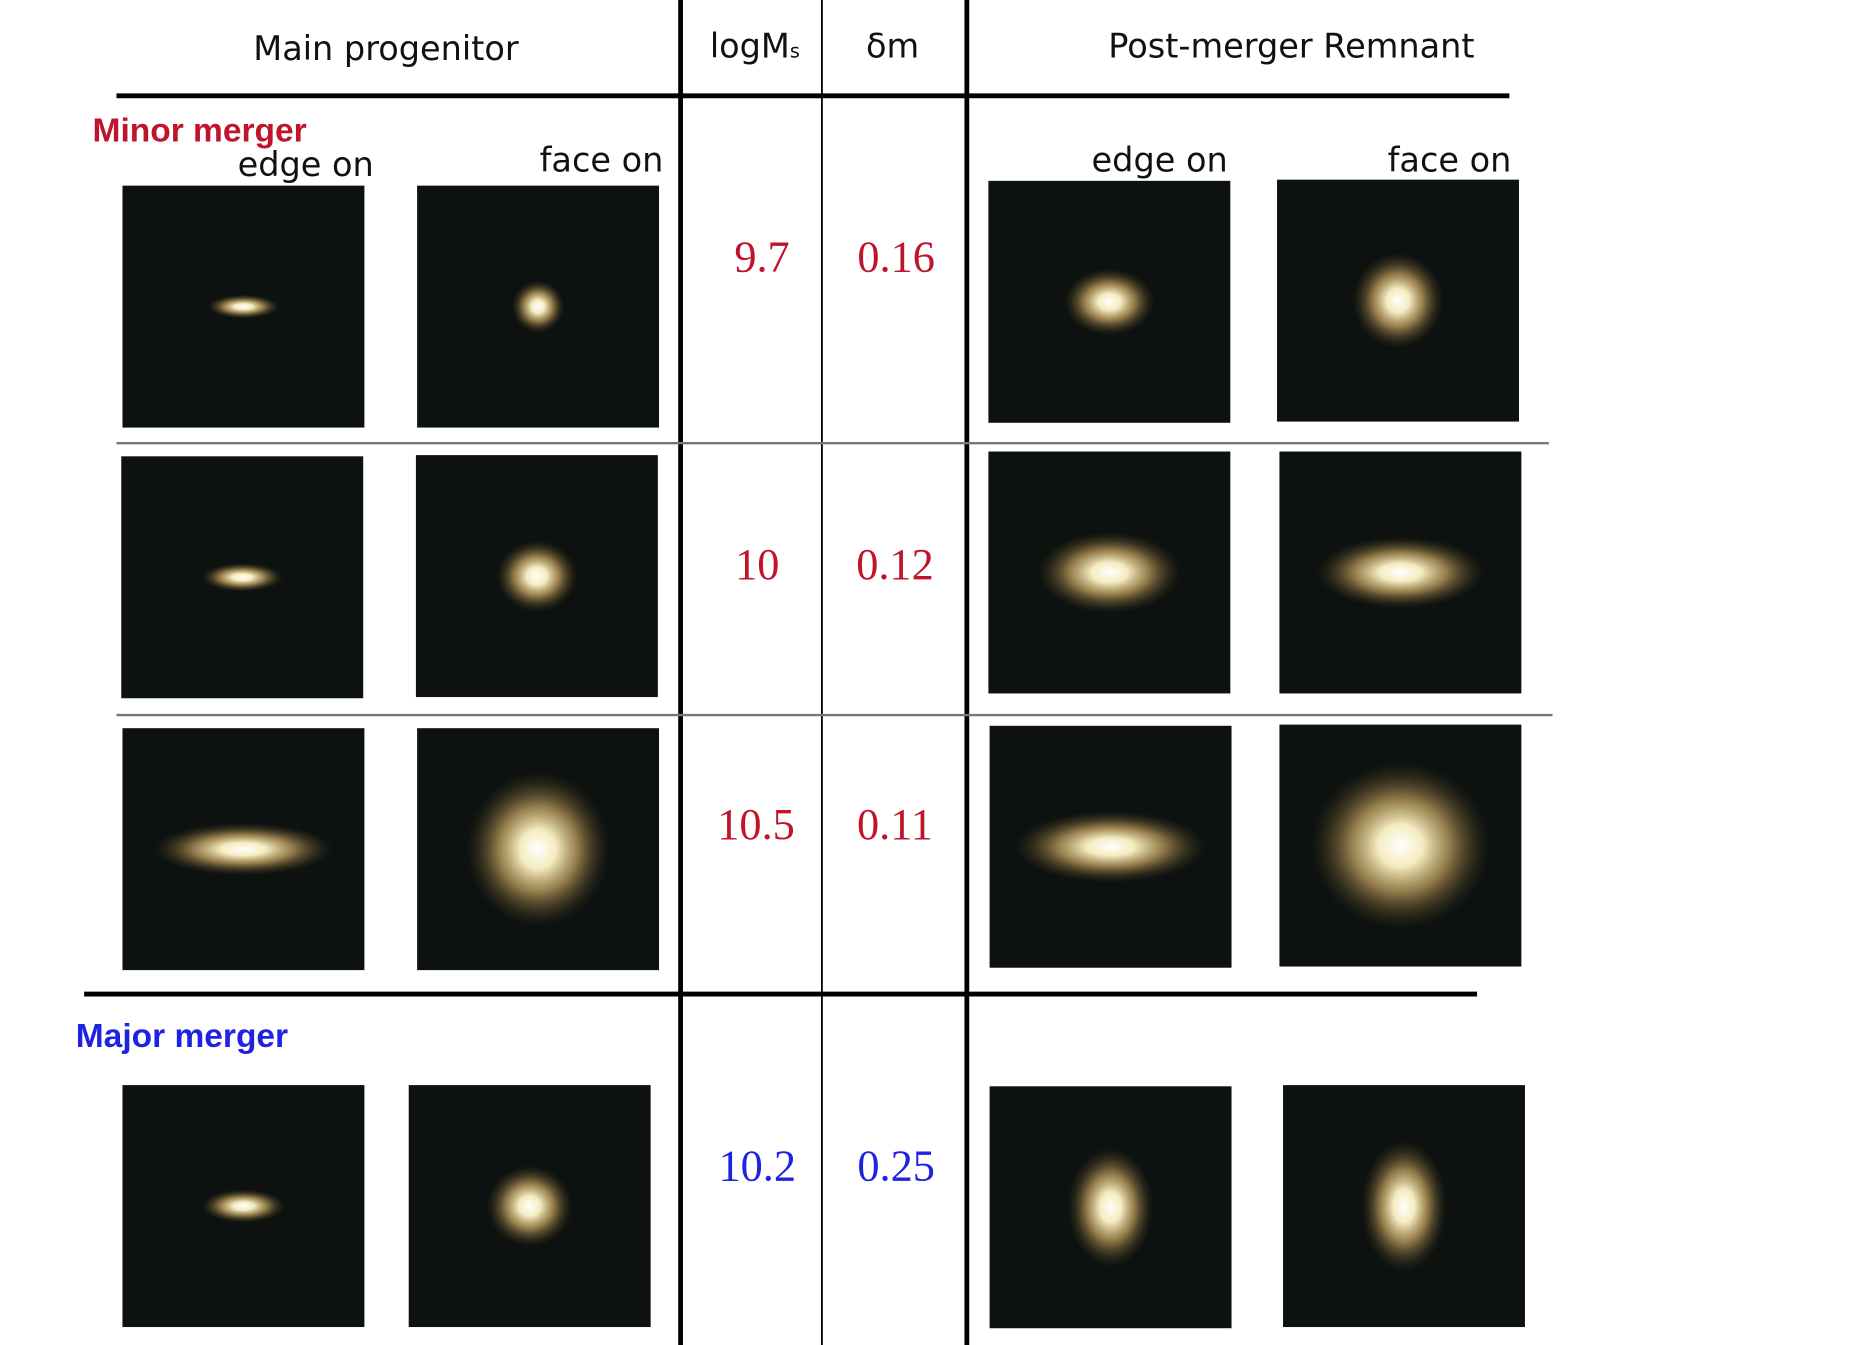 The image size is (1869, 1345). I want to click on logms-value: 10, so click(757, 564).